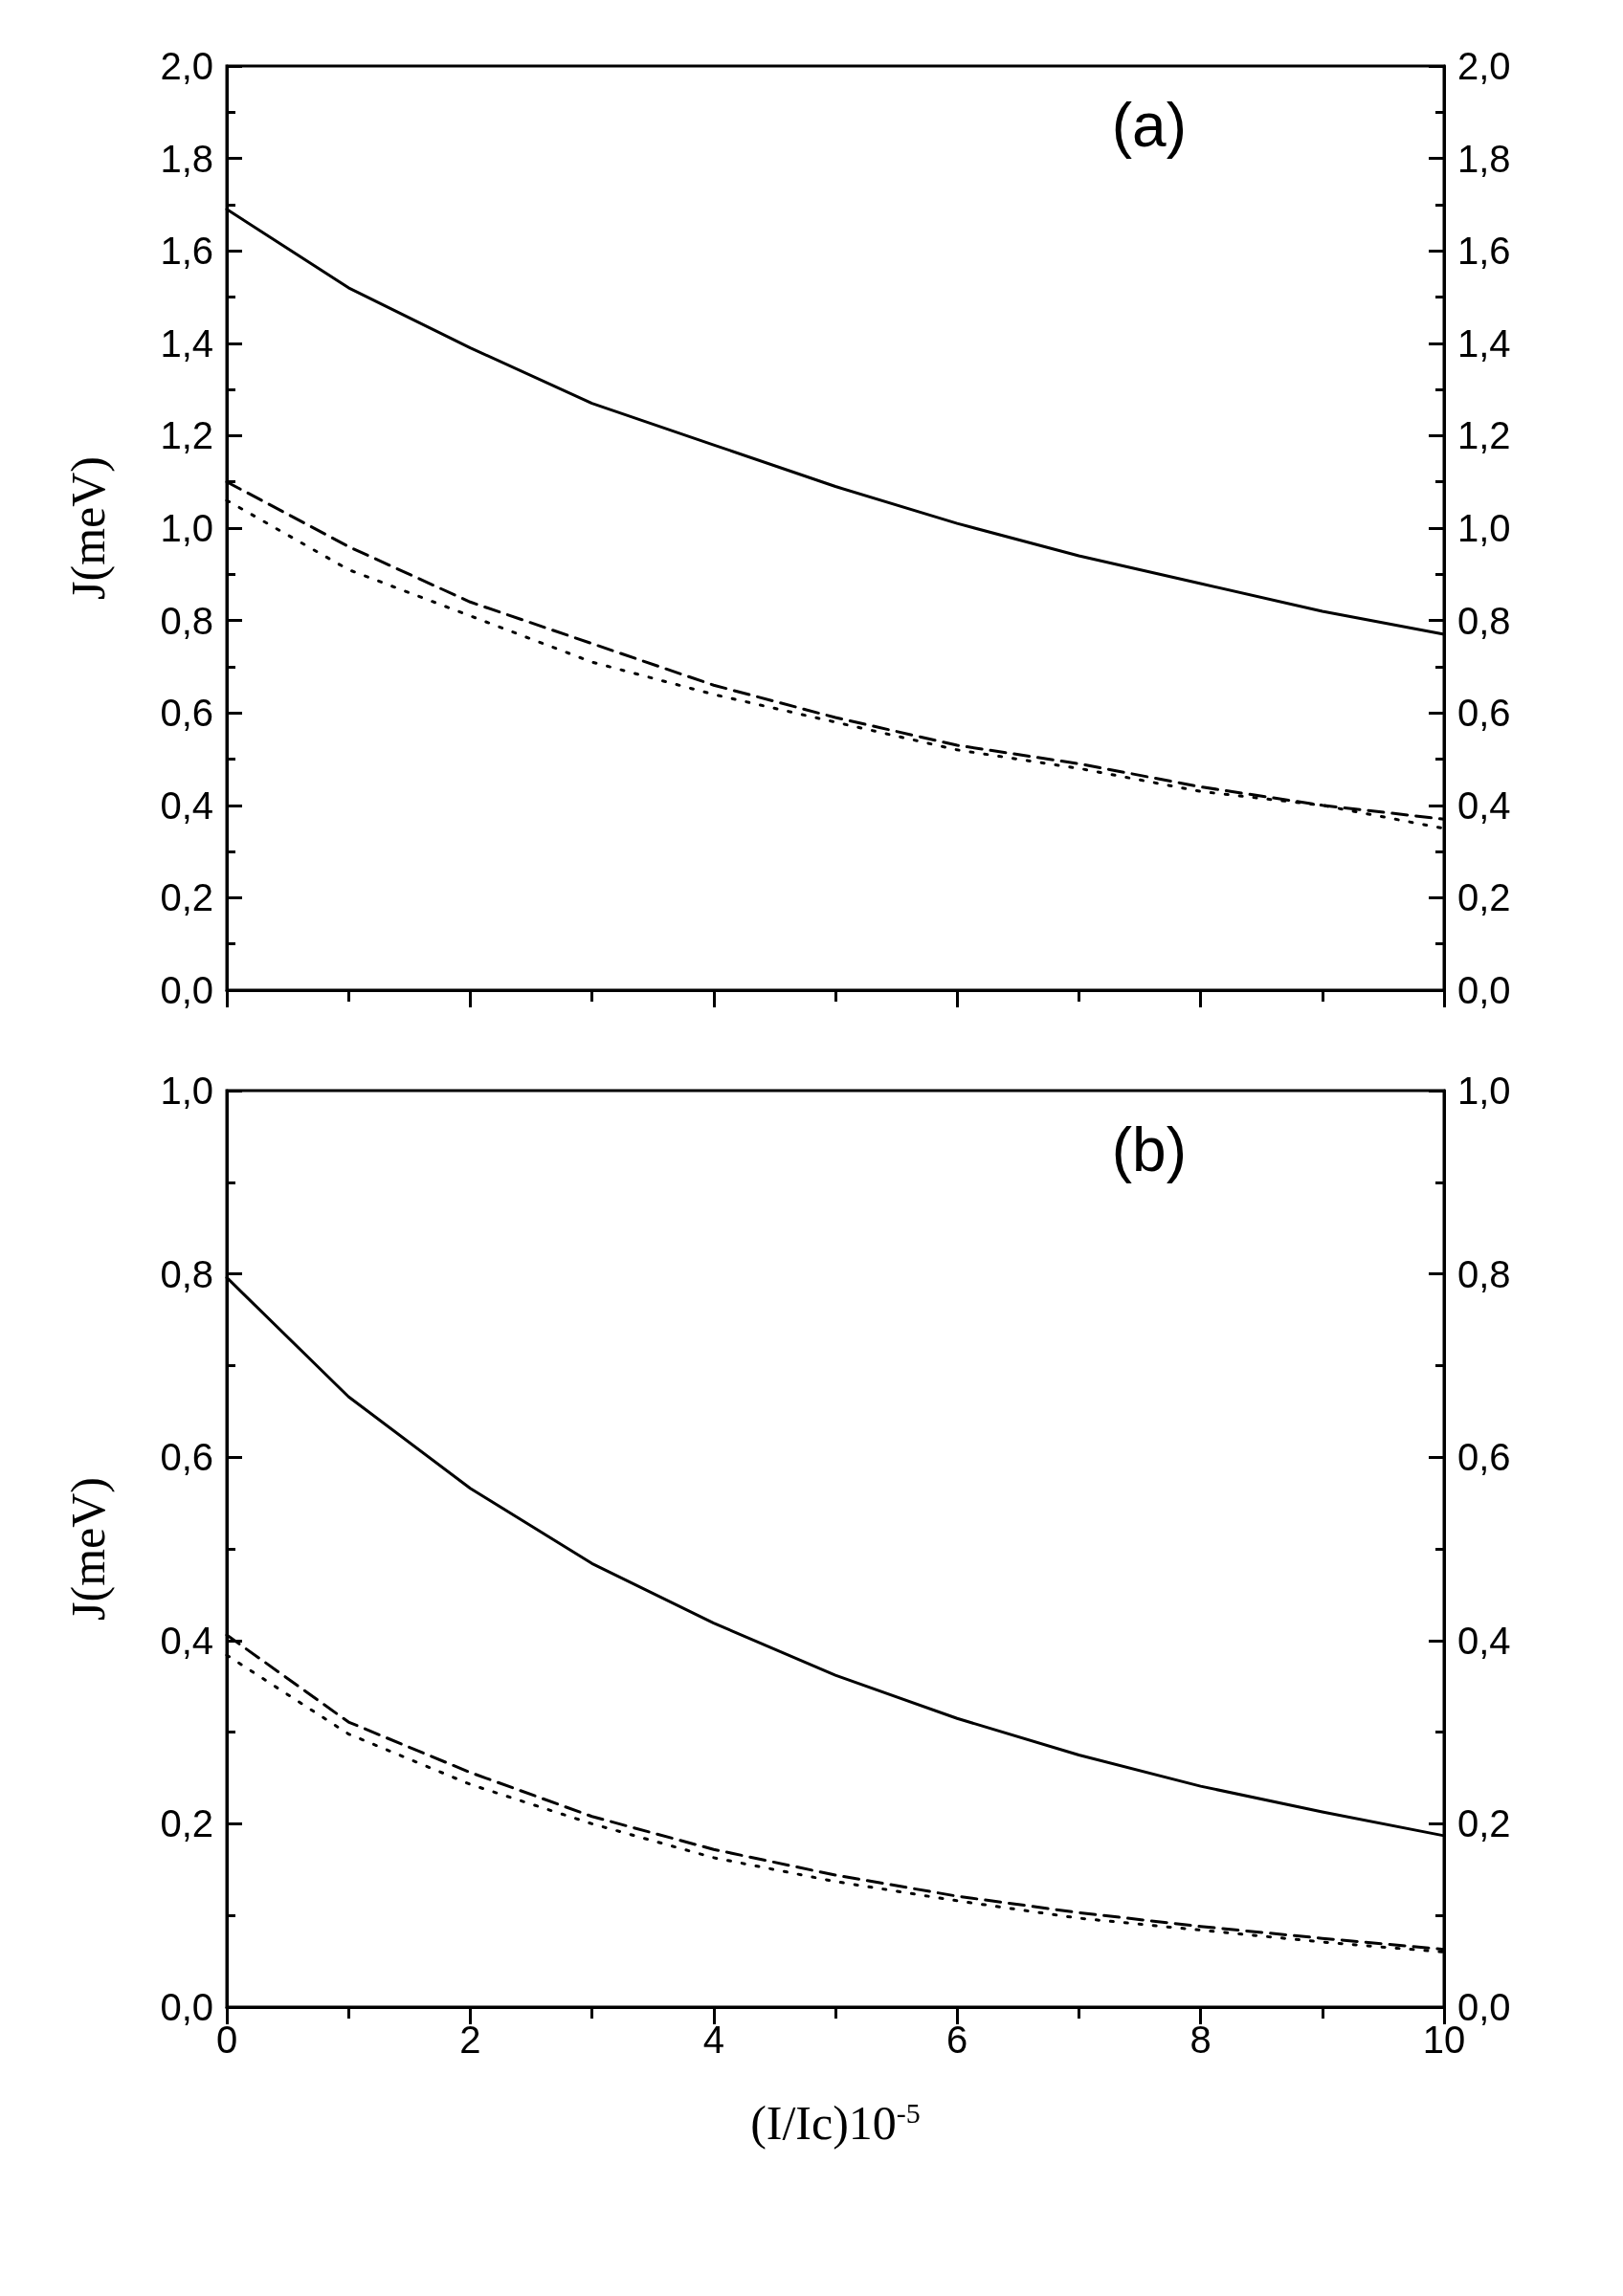 The image size is (1623, 2296). I want to click on y2-tick-label: 0,0, so click(1484, 990).